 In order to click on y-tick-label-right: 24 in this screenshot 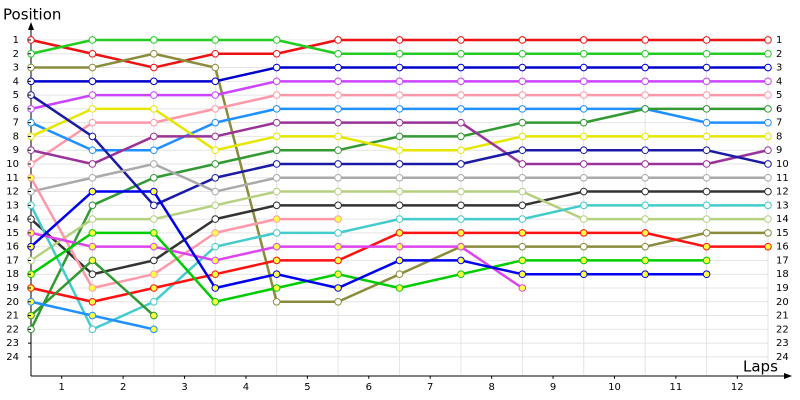, I will do `click(782, 357)`.